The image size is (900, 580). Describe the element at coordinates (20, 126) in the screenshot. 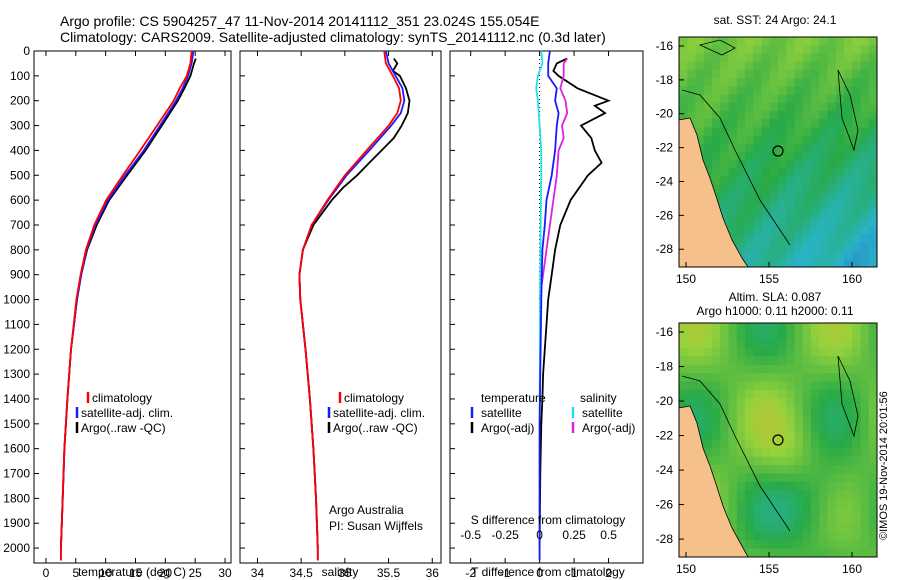

I see `depth-tick-label: 300` at that location.